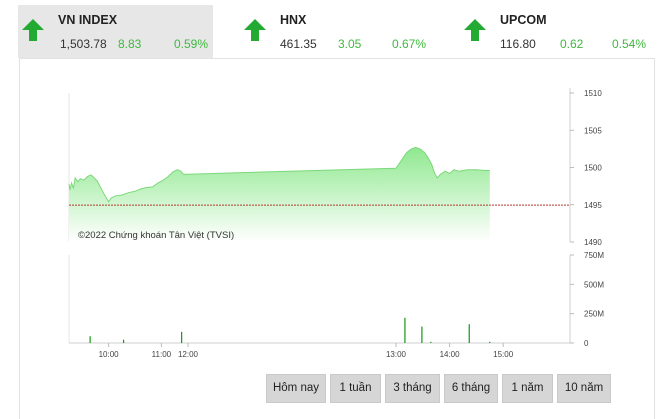 The width and height of the screenshot is (660, 419). I want to click on price-tick-label: 1500, so click(593, 168).